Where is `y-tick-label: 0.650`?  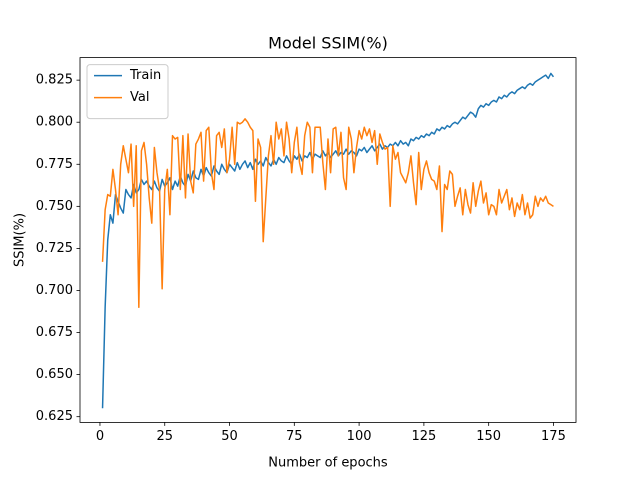 y-tick-label: 0.650 is located at coordinates (54, 374).